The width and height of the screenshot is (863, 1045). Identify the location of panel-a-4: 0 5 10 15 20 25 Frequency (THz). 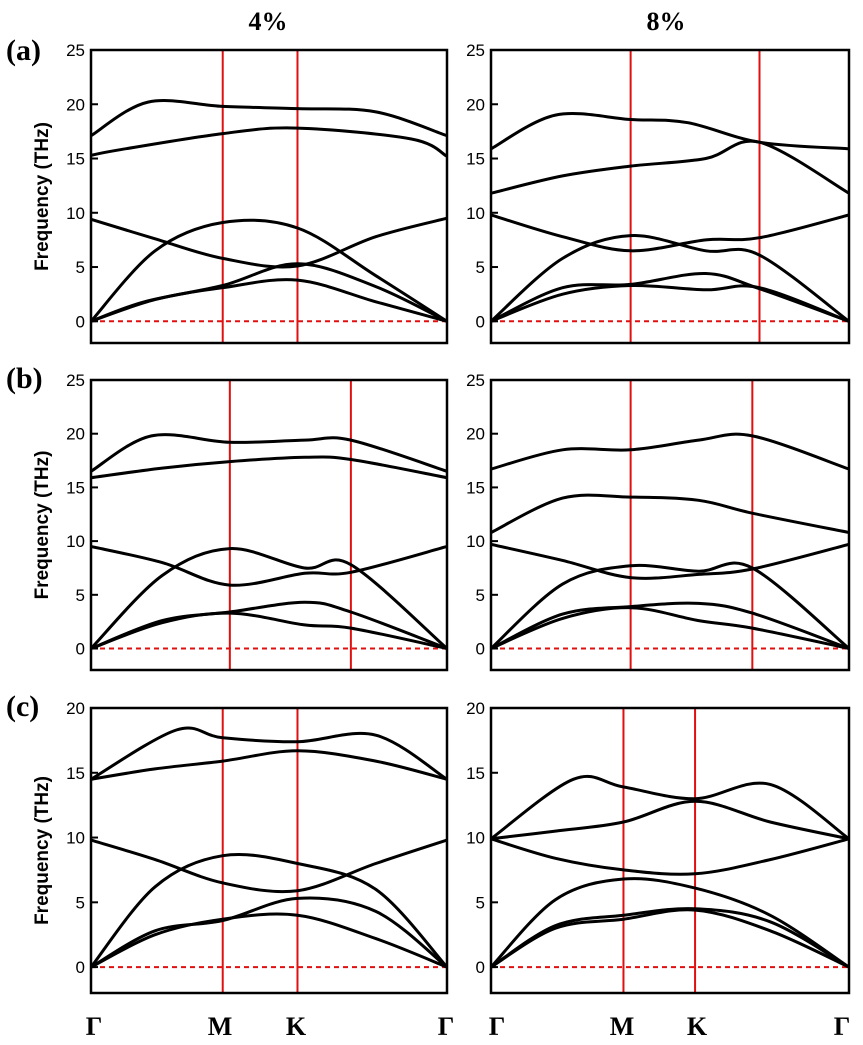
(240, 193).